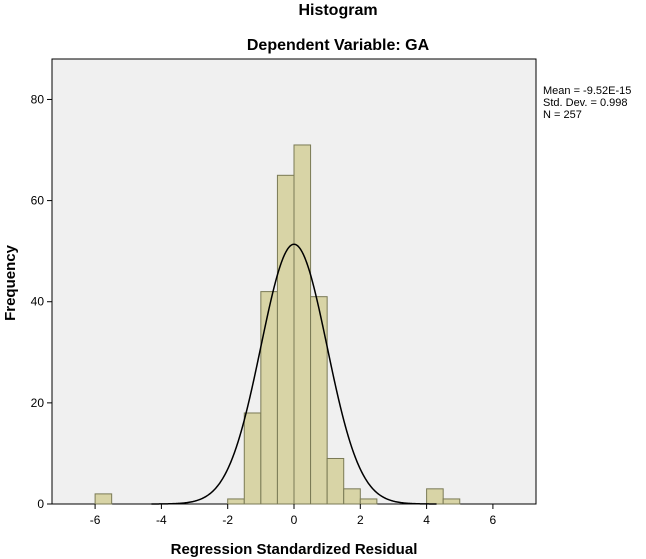 The width and height of the screenshot is (646, 559). I want to click on chart-subtitle: Dependent Variable: GA, so click(338, 45).